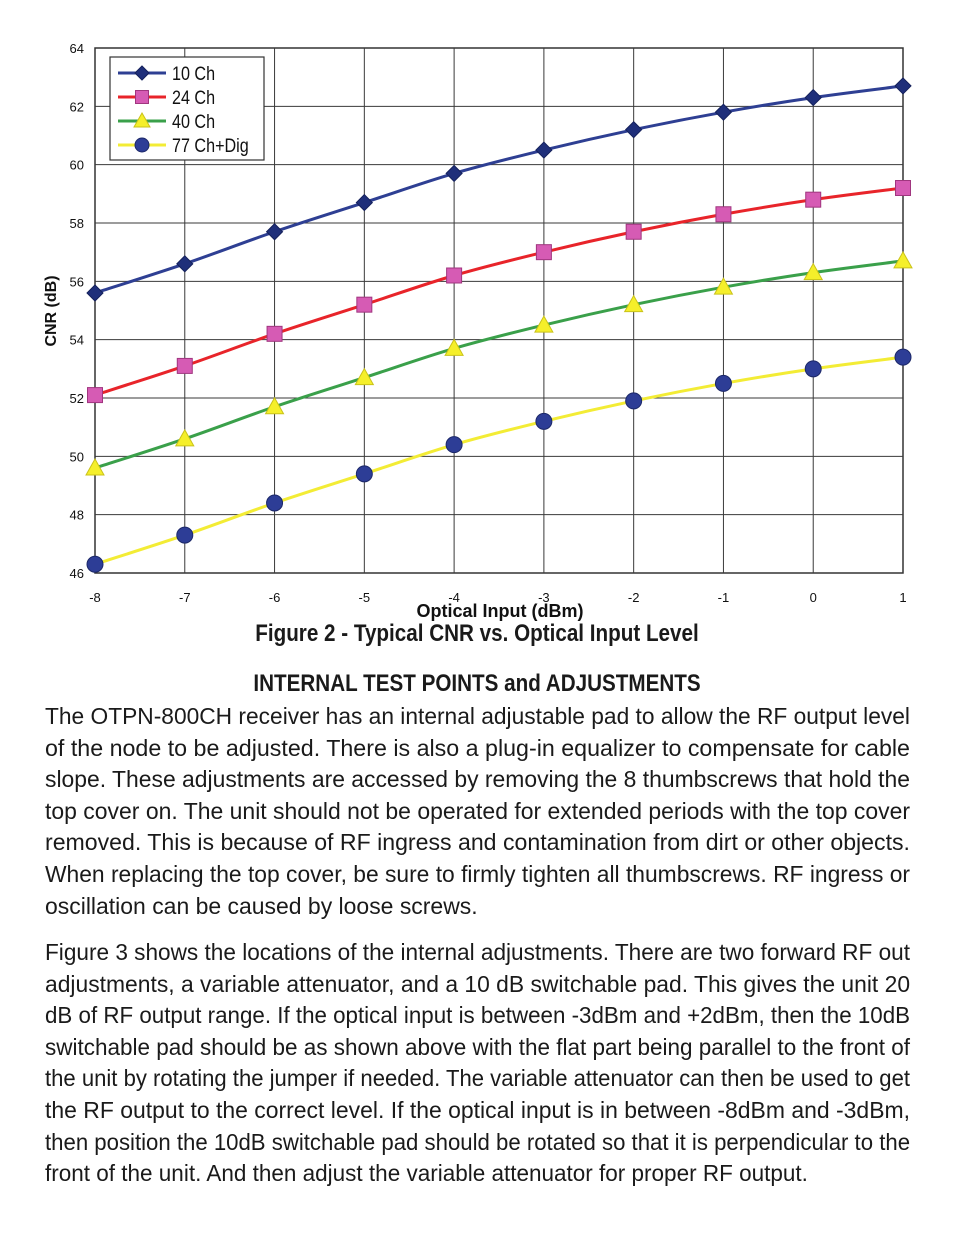 This screenshot has height=1235, width=954. What do you see at coordinates (500, 611) in the screenshot?
I see `x-axis-label: Optical Input (dBm)` at bounding box center [500, 611].